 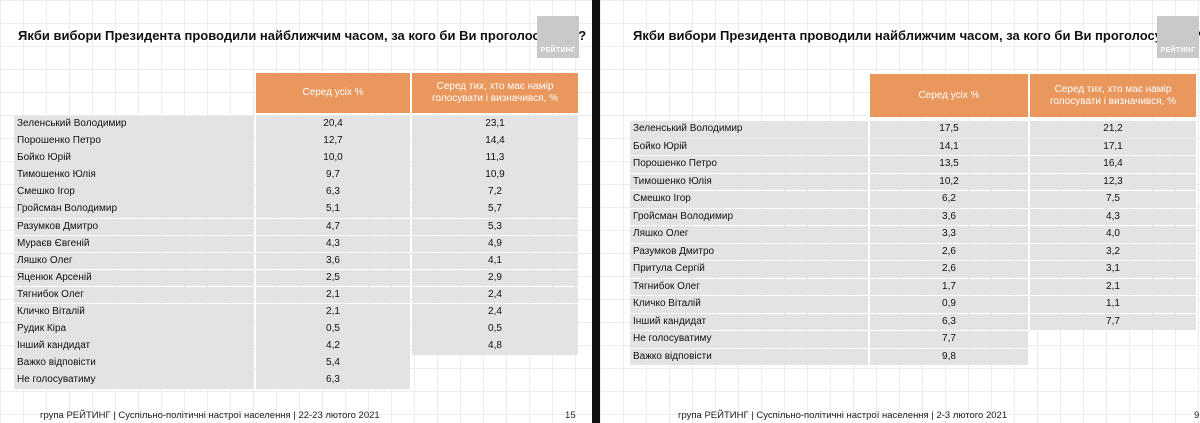 What do you see at coordinates (495, 227) in the screenshot?
I see `value-decided: 5,3` at bounding box center [495, 227].